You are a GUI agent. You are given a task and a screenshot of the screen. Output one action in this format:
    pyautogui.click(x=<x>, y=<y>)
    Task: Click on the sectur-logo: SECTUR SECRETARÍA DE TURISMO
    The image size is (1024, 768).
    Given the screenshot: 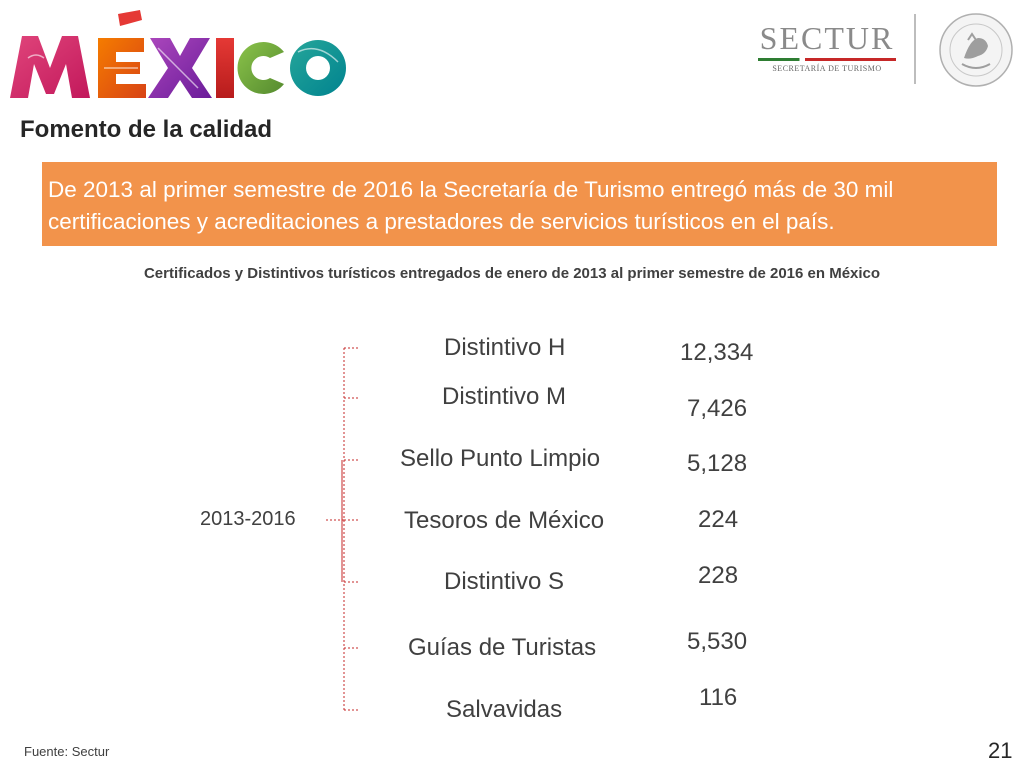 What is the action you would take?
    pyautogui.click(x=827, y=50)
    